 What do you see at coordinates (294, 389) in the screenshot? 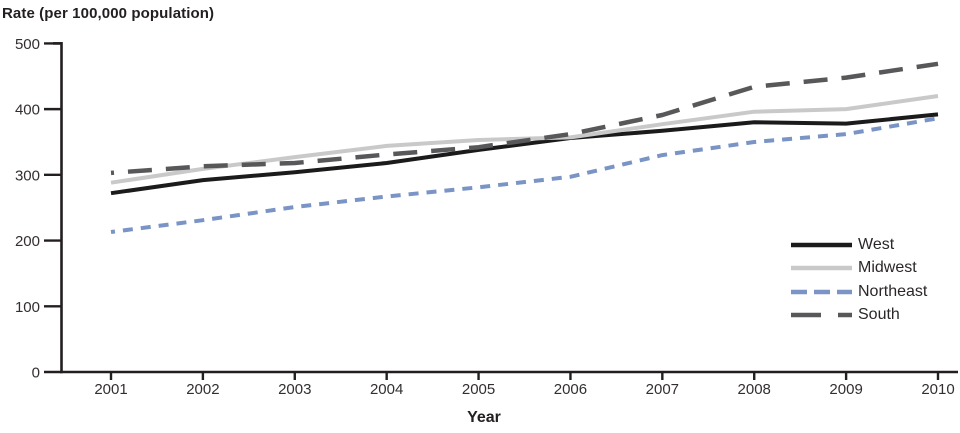
I see `x-tick-label: 2003` at bounding box center [294, 389].